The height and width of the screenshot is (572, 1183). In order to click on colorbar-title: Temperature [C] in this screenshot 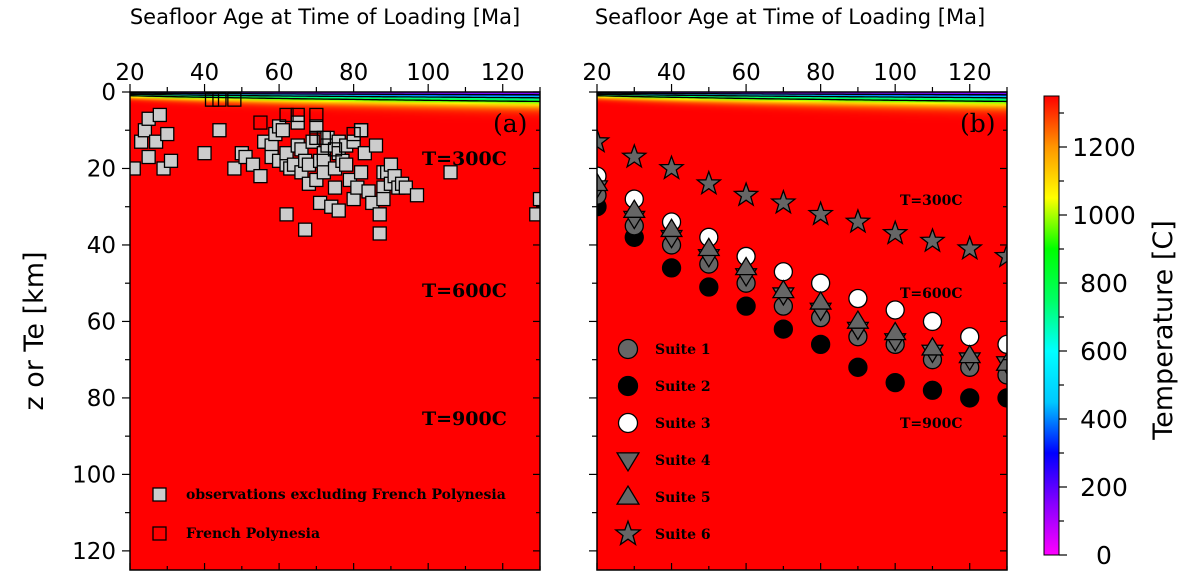, I will do `click(1163, 330)`.